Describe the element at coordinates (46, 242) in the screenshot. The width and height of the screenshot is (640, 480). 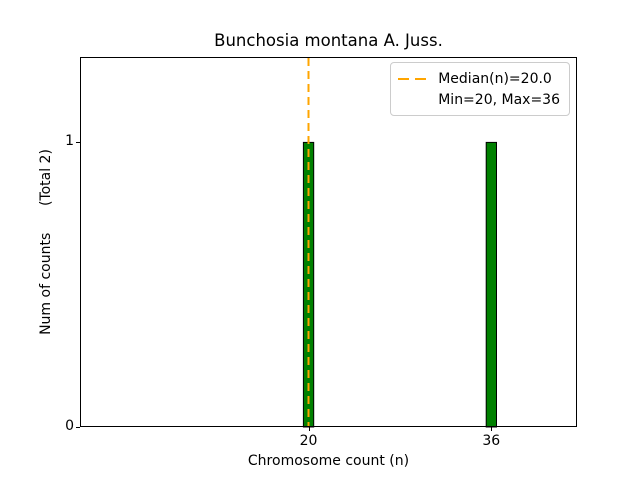
I see `y-axis-label: Num of counts (Total 2)` at that location.